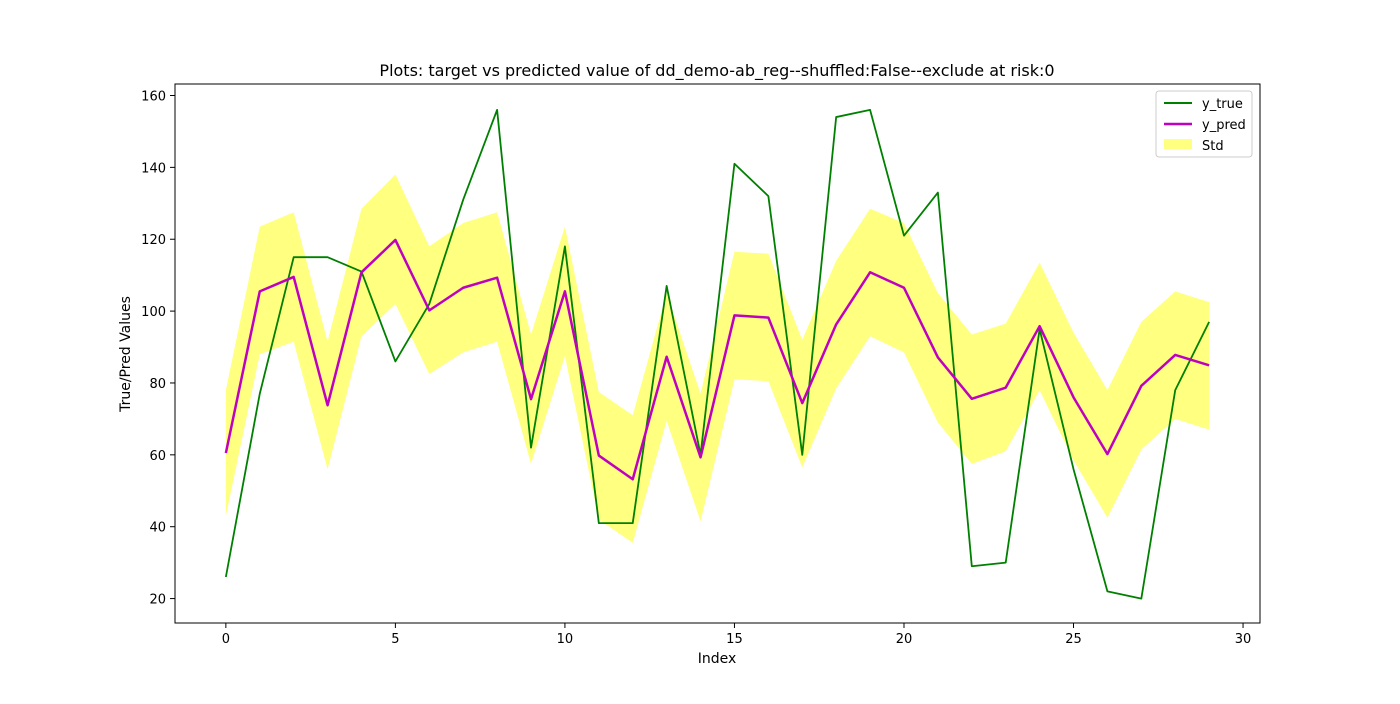 This screenshot has width=1400, height=704. Describe the element at coordinates (153, 168) in the screenshot. I see `y-tick-label: 140` at that location.